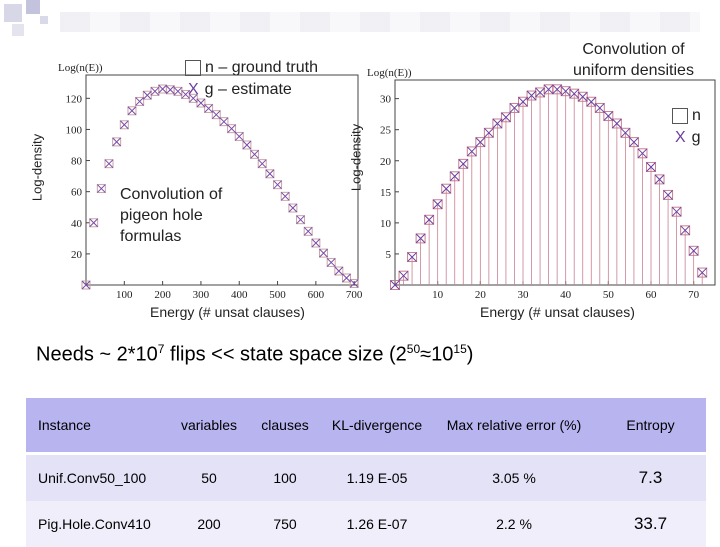  Describe the element at coordinates (354, 294) in the screenshot. I see `x-tick-label: 700` at that location.